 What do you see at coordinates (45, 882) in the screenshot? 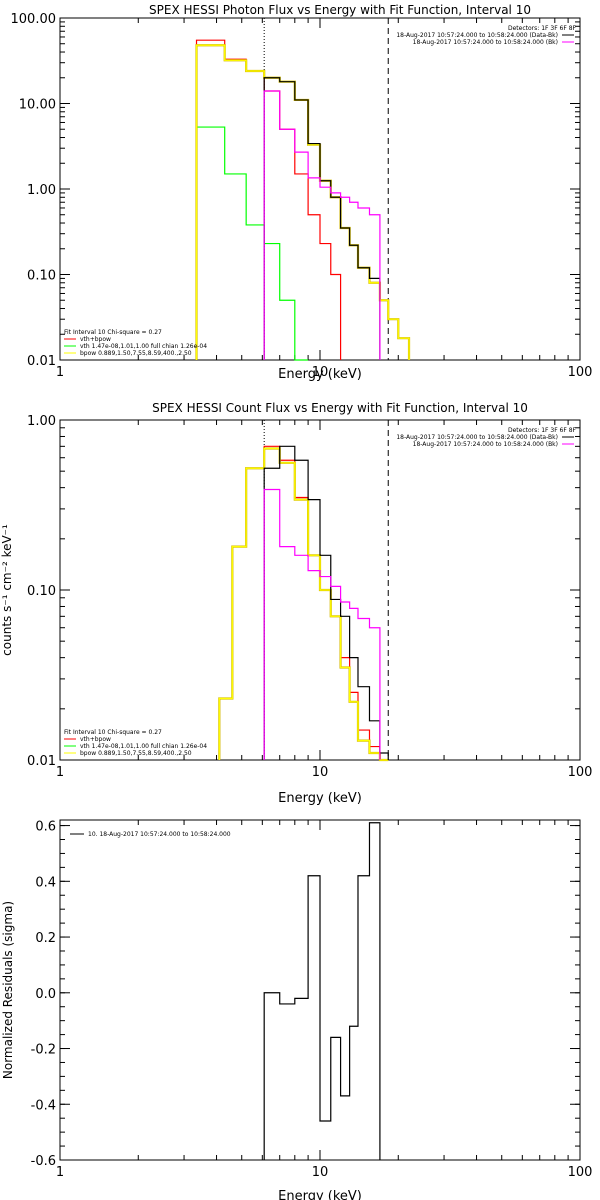
I see `y-tick-label: 0.4` at bounding box center [45, 882].